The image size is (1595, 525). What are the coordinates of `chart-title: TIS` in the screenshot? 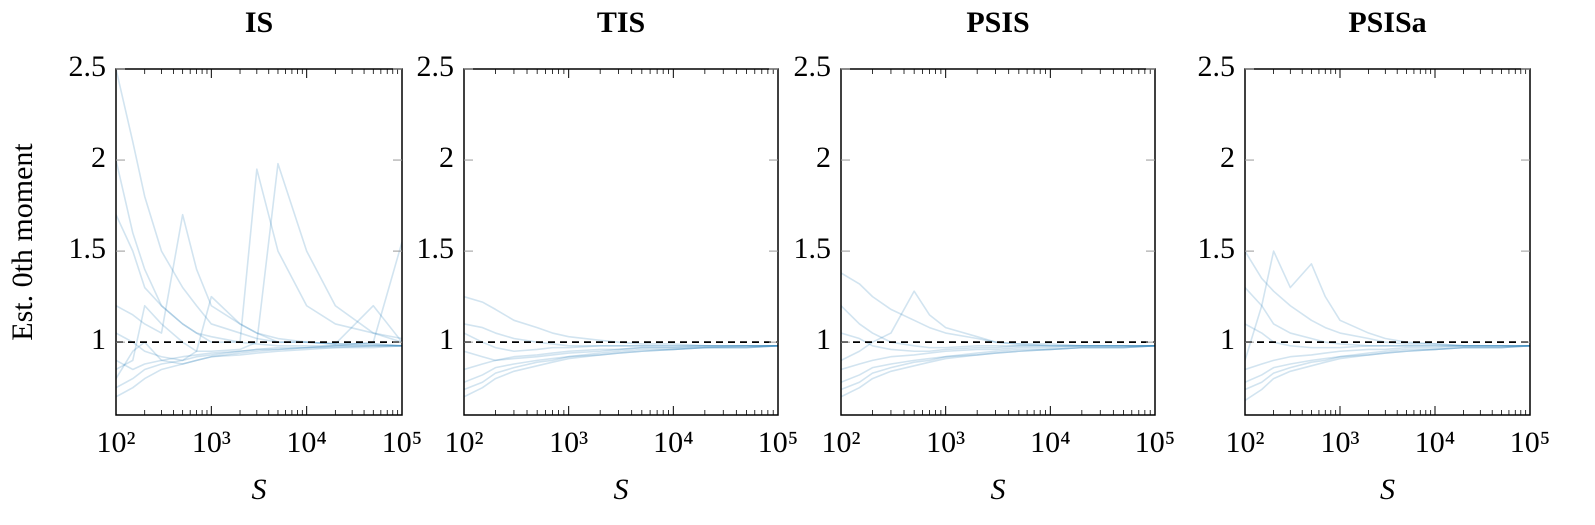 It's located at (621, 22).